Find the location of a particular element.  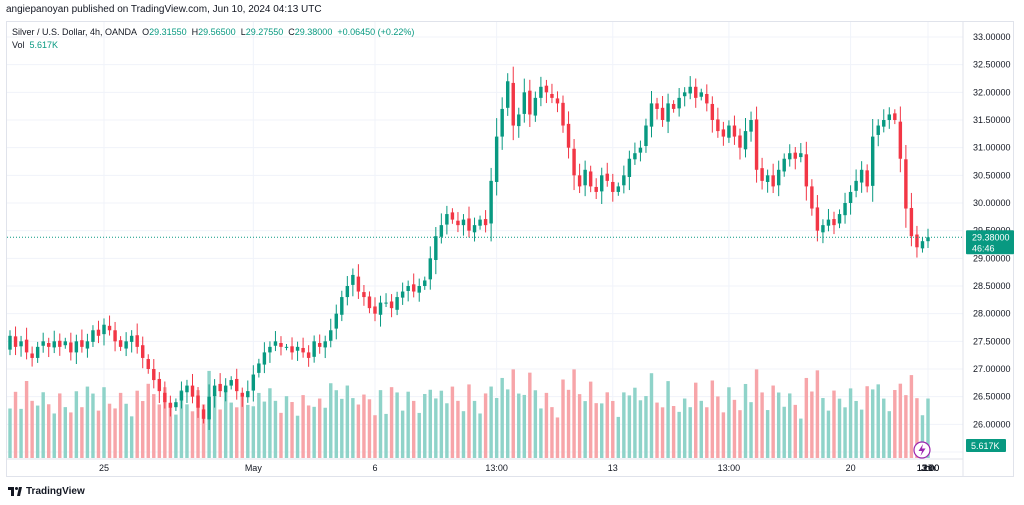

last-price-value: 29.38000 is located at coordinates (991, 237).